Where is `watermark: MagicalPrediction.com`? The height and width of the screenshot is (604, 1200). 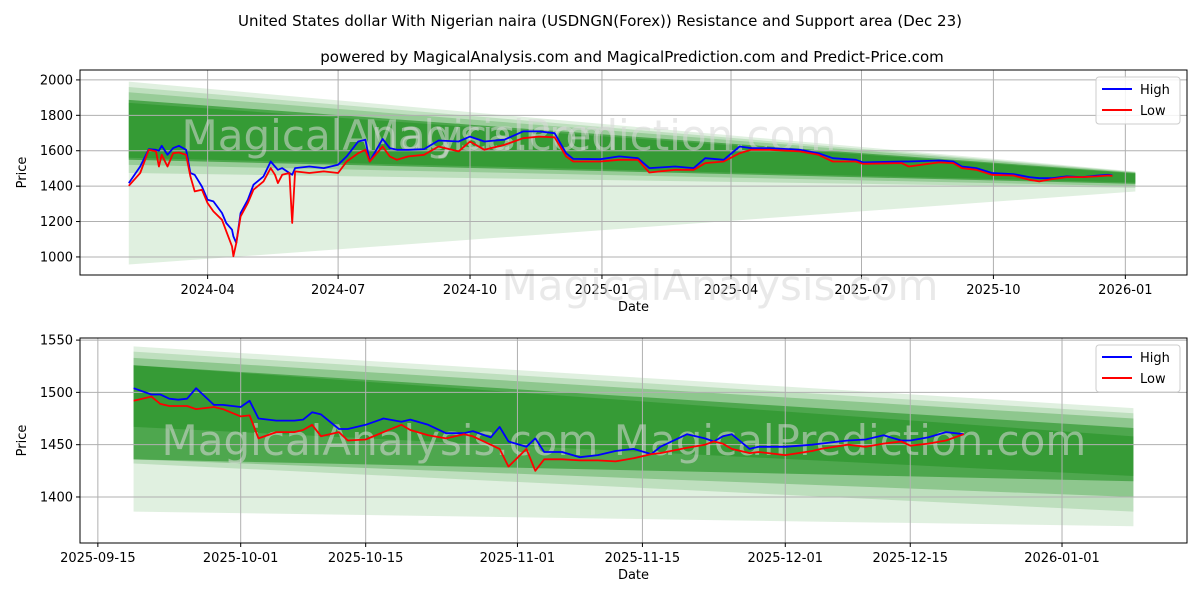 watermark: MagicalPrediction.com is located at coordinates (600, 135).